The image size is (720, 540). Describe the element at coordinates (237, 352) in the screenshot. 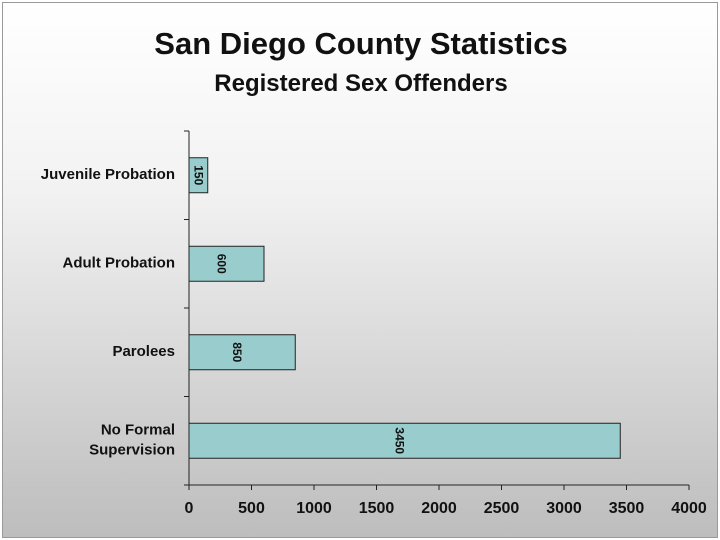

I see `data-label: 850` at that location.